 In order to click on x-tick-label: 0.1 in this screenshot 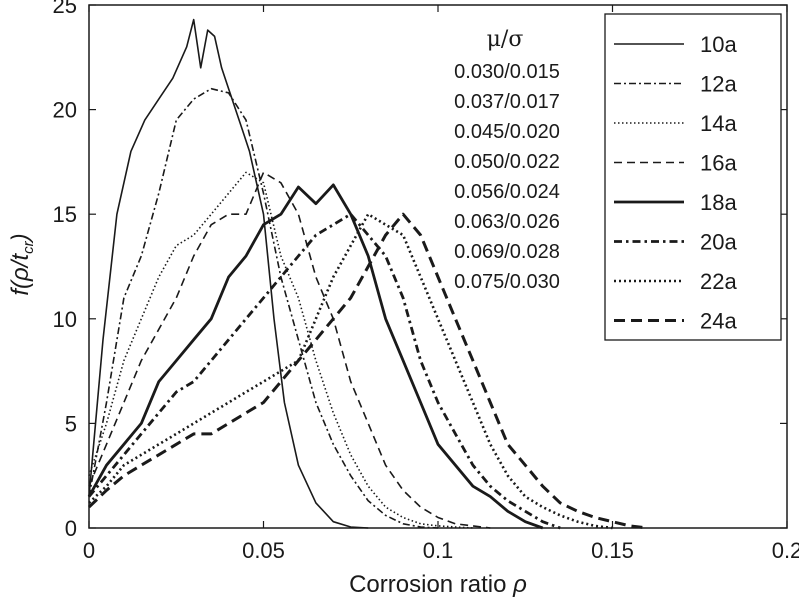, I will do `click(438, 550)`.